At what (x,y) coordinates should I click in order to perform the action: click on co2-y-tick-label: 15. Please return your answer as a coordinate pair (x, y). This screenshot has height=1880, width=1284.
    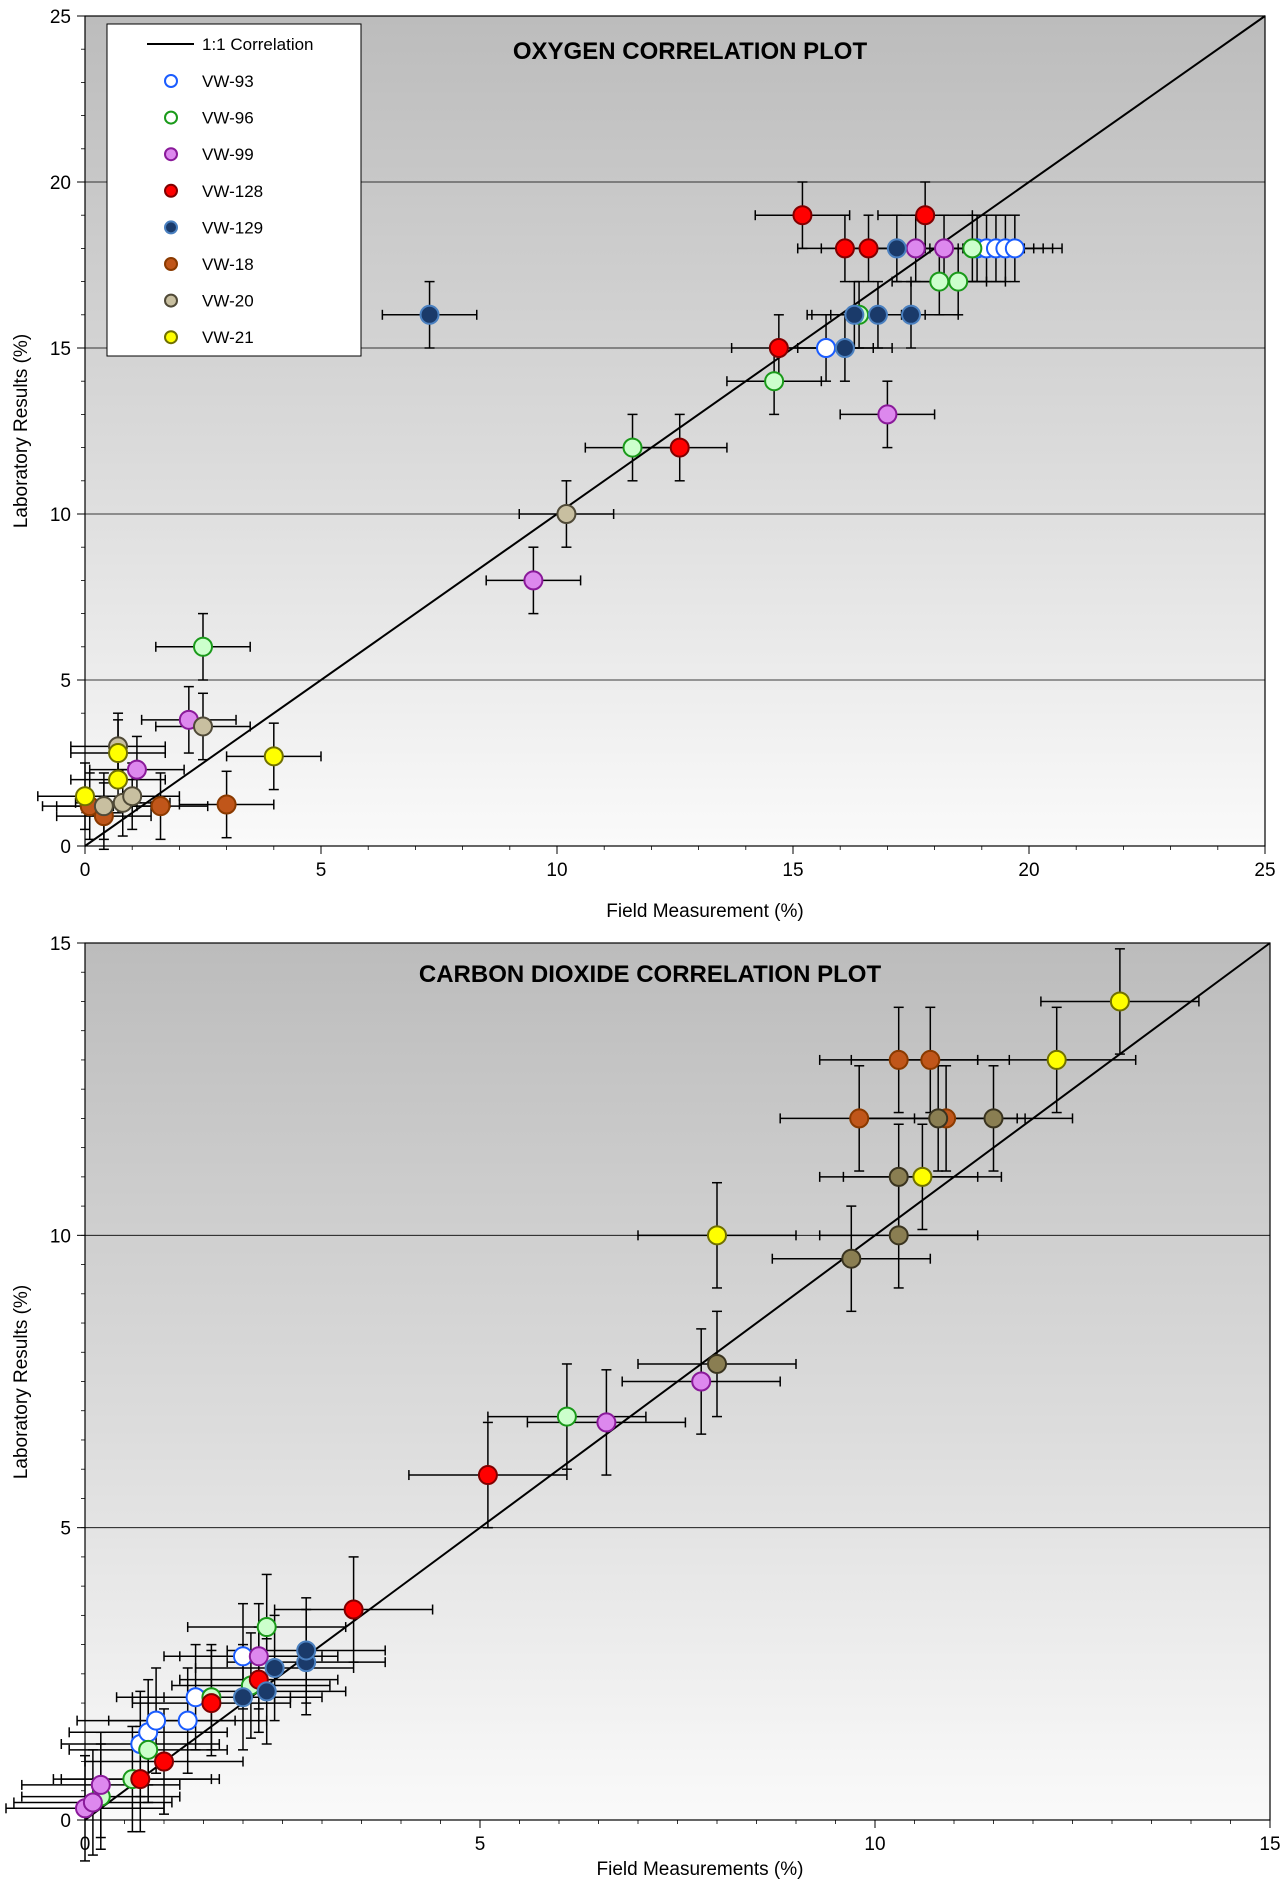
    Looking at the image, I should click on (60, 944).